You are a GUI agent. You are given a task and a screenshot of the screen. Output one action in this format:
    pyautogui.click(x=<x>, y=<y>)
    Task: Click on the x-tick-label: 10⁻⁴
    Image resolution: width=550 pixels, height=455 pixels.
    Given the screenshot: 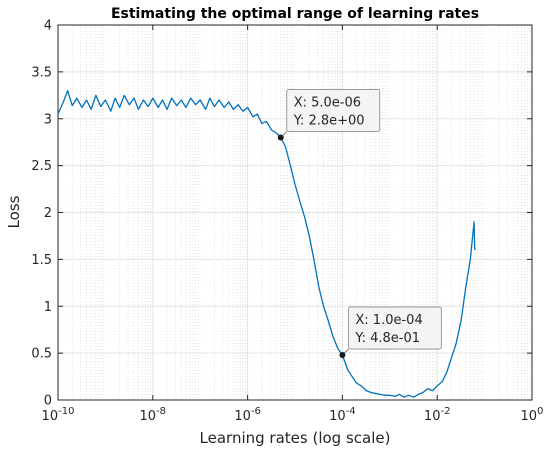 What is the action you would take?
    pyautogui.click(x=342, y=415)
    